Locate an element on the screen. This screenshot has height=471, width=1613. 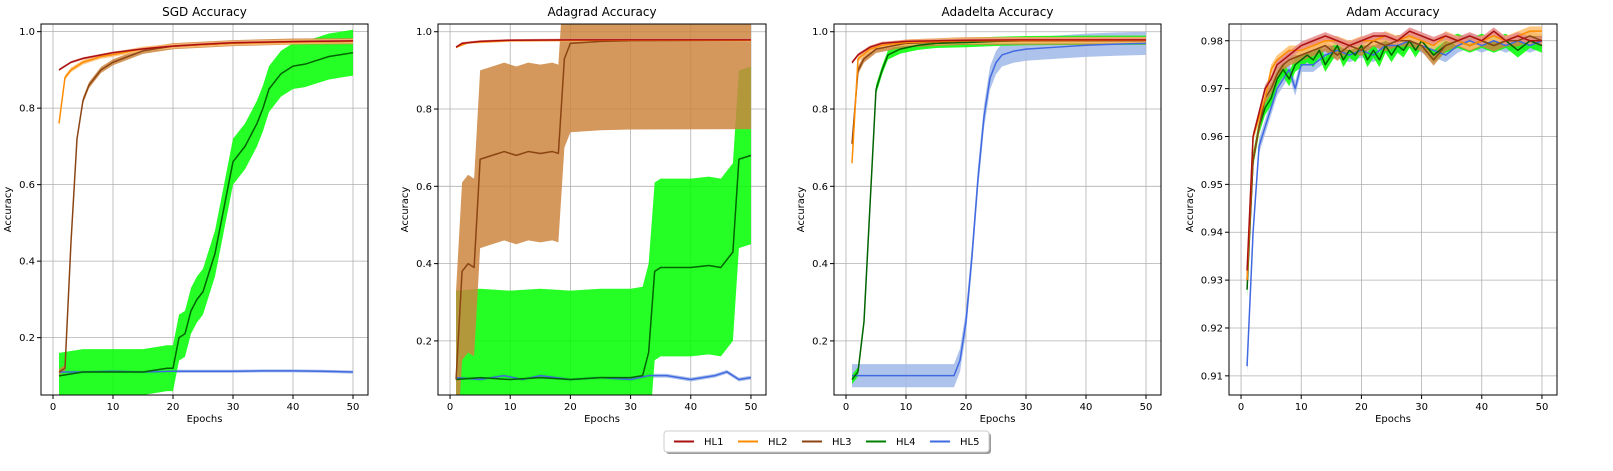
line-hl3 is located at coordinates (603, 209).